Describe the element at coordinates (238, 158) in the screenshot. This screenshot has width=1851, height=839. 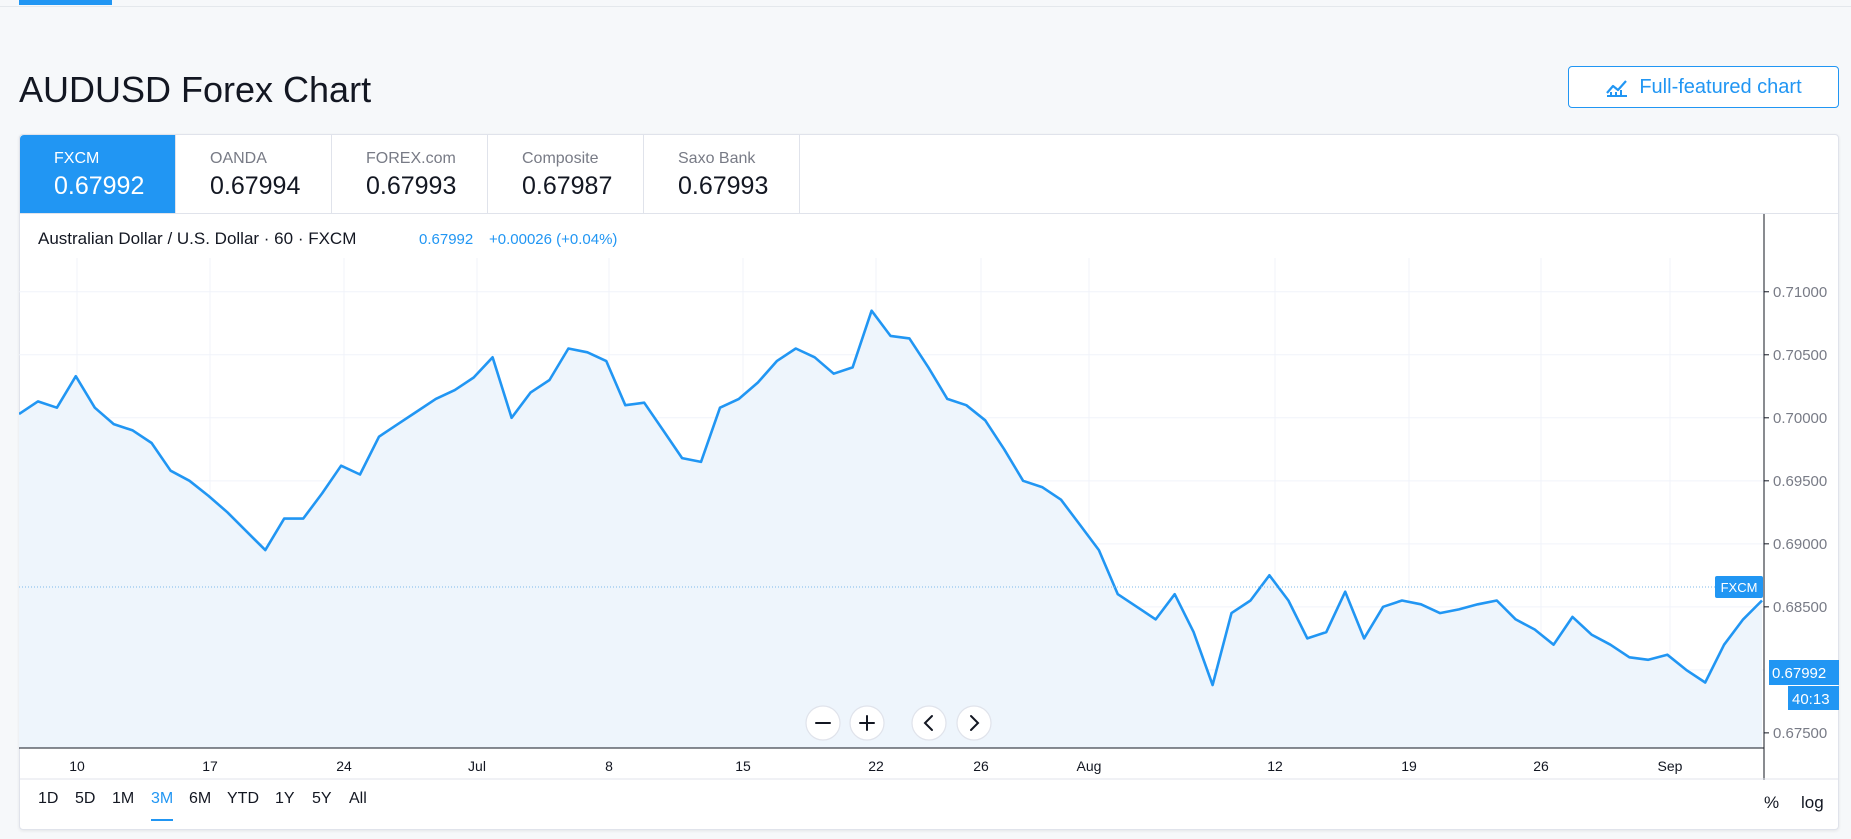
I see `tab-name: OANDA` at that location.